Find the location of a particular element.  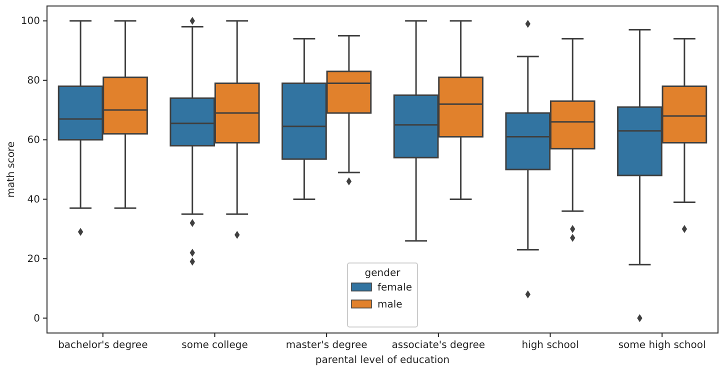

y-tick-label: 0 is located at coordinates (37, 318).